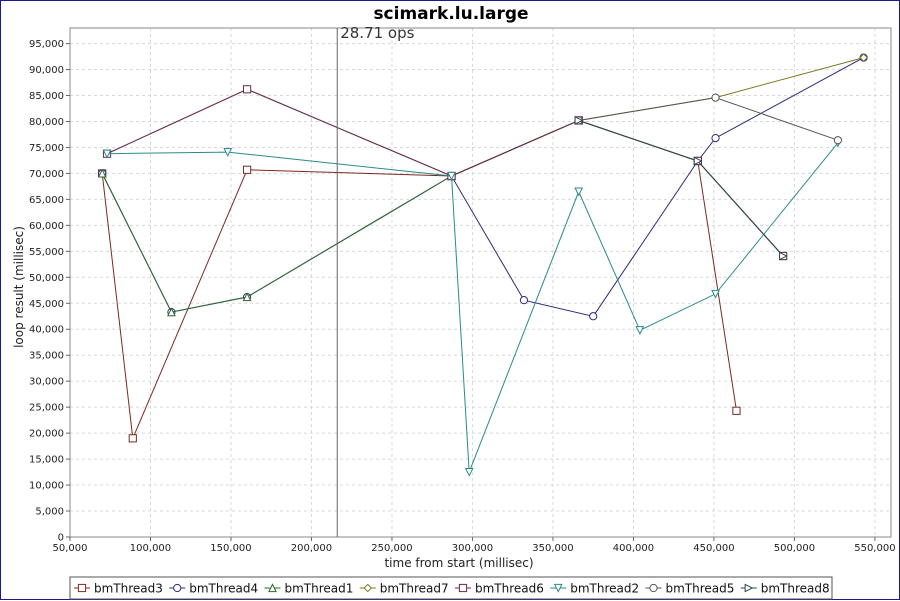  Describe the element at coordinates (230, 548) in the screenshot. I see `x-tick-label: 150,000` at that location.